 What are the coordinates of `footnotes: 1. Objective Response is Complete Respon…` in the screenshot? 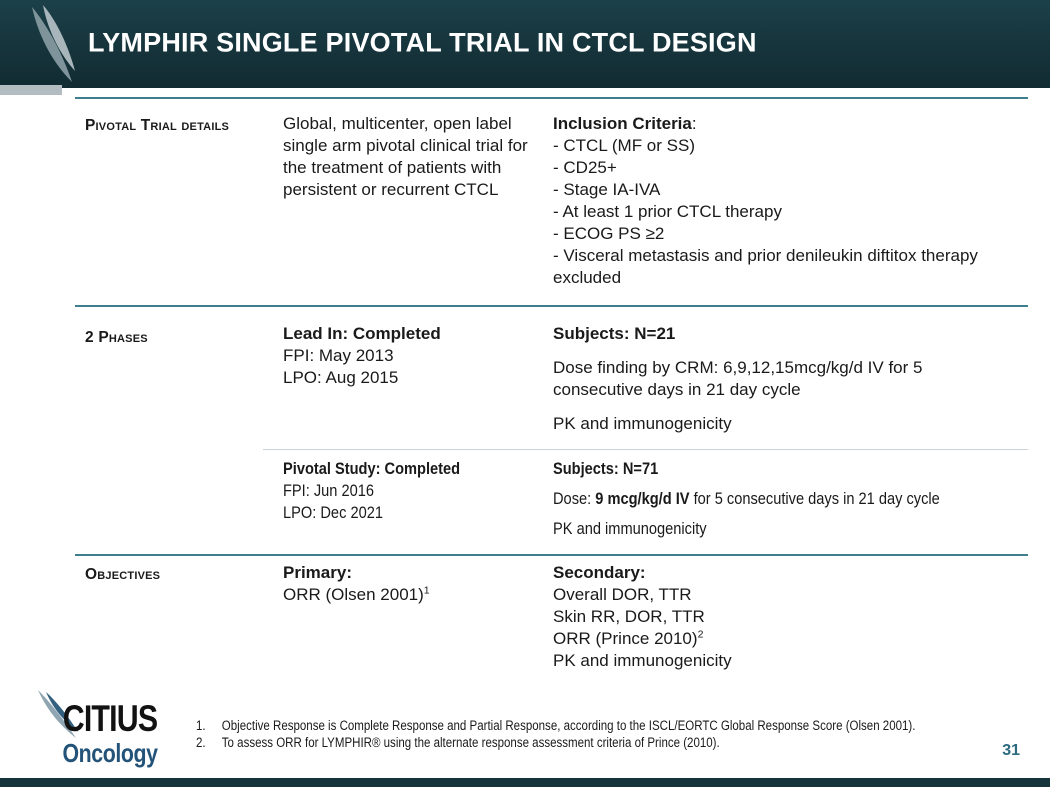 It's located at (566, 734).